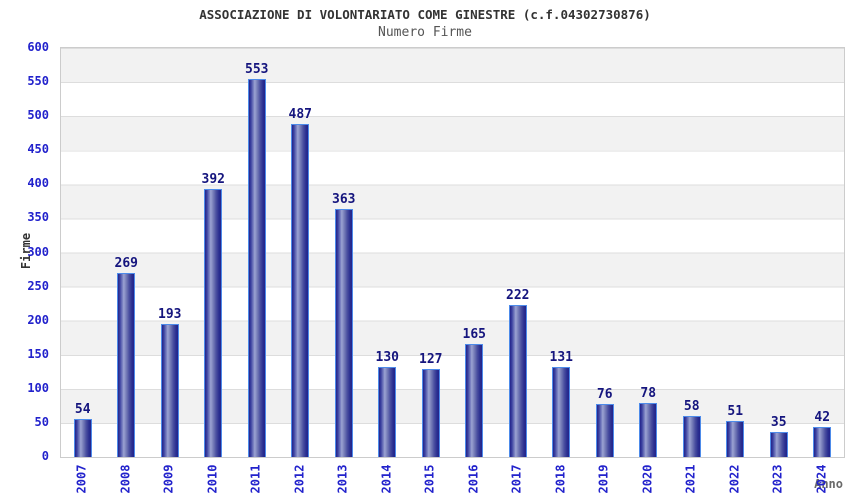 Image resolution: width=850 pixels, height=500 pixels. Describe the element at coordinates (38, 81) in the screenshot. I see `y-tick-label: 550` at that location.